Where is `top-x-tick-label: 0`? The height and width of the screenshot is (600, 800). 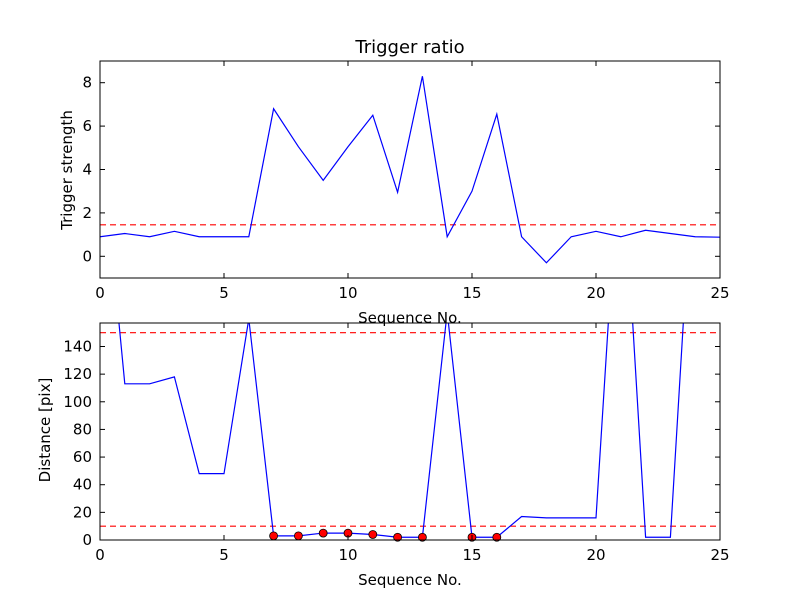 top-x-tick-label: 0 is located at coordinates (100, 293).